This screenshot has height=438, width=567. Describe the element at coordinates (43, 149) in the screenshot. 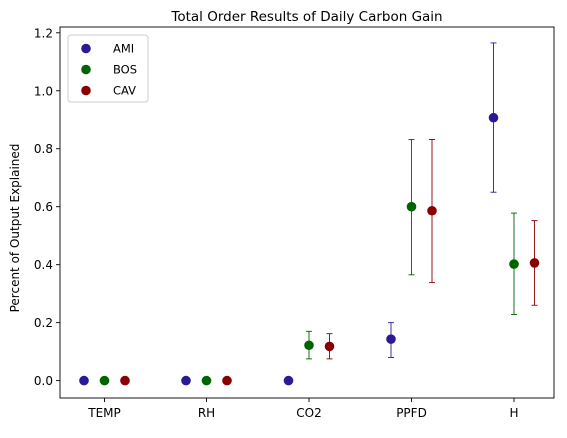

I see `y-tick-label: 0.8` at that location.